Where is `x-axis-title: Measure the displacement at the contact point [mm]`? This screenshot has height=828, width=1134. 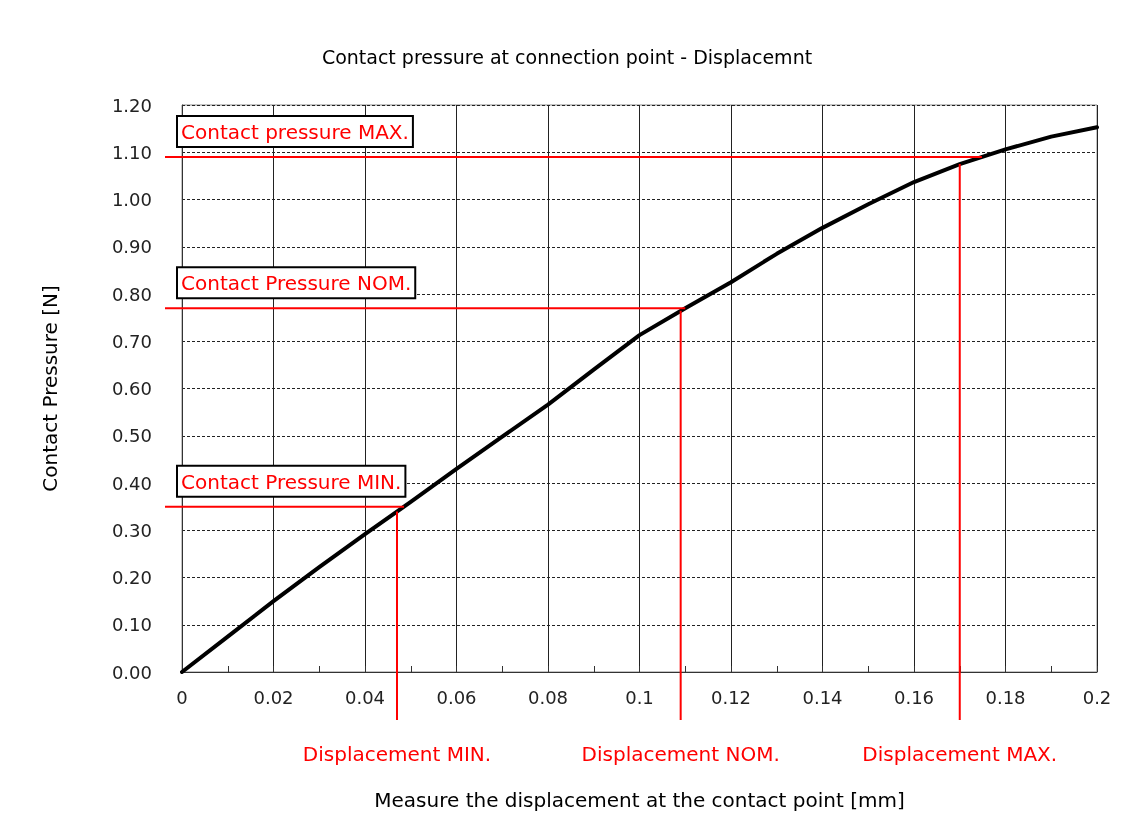 x-axis-title: Measure the displacement at the contact point [mm] is located at coordinates (639, 800).